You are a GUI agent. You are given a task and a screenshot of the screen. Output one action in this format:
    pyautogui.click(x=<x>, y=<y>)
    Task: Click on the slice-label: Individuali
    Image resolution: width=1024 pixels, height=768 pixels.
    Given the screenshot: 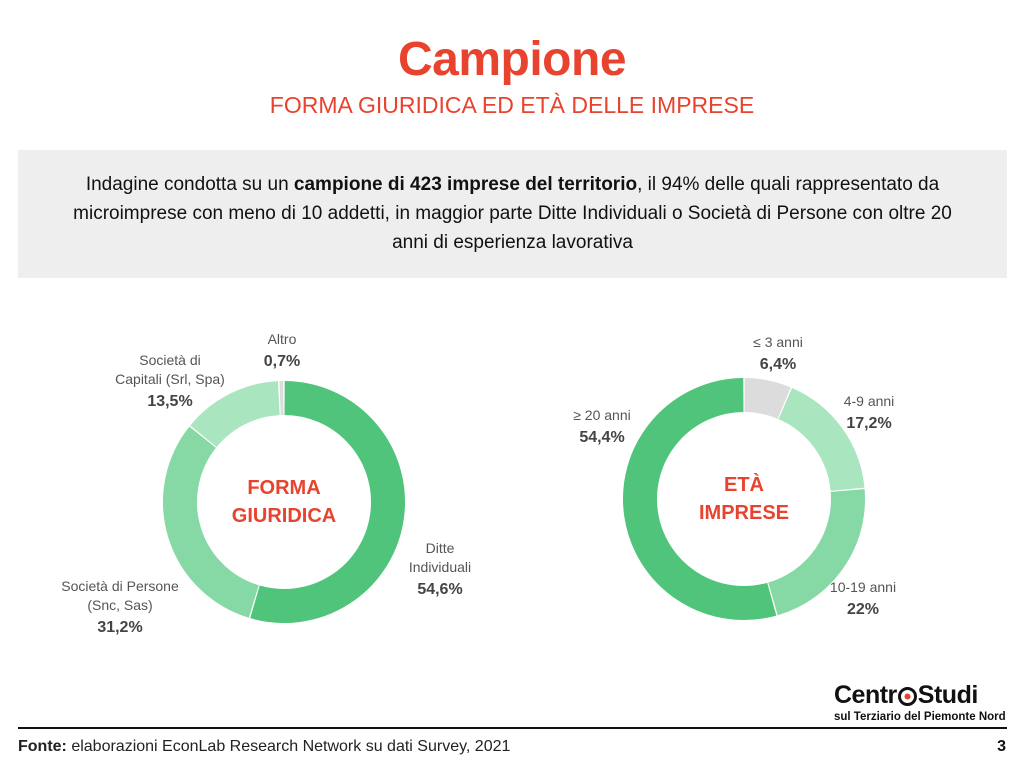 What is the action you would take?
    pyautogui.click(x=440, y=567)
    